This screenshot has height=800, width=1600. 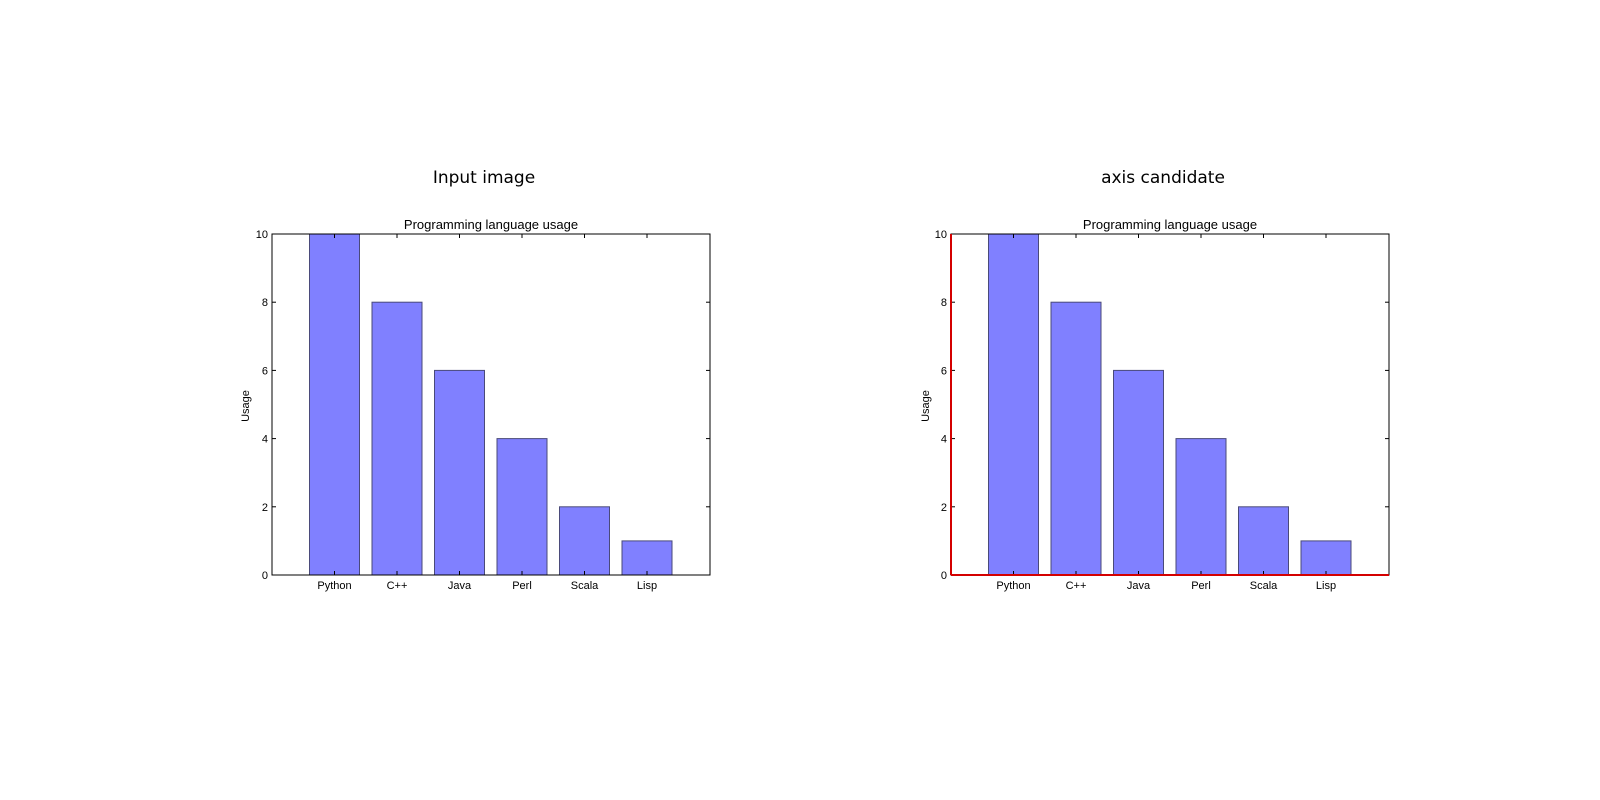 What do you see at coordinates (484, 178) in the screenshot?
I see `panel-heading: Input image` at bounding box center [484, 178].